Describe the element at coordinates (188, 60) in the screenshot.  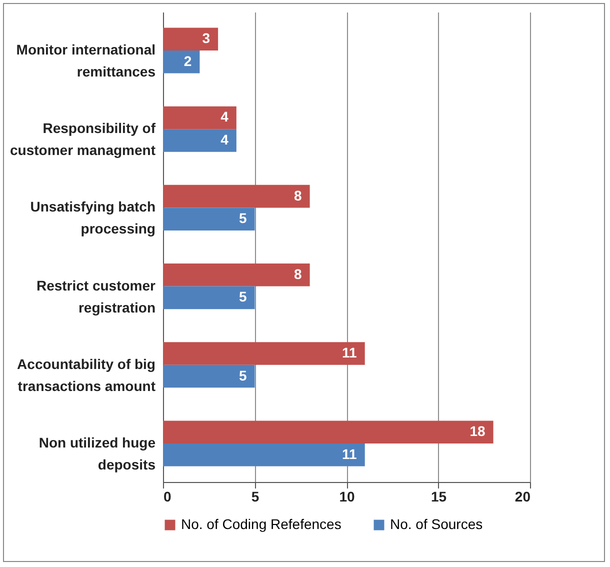
I see `data-label: 2` at that location.